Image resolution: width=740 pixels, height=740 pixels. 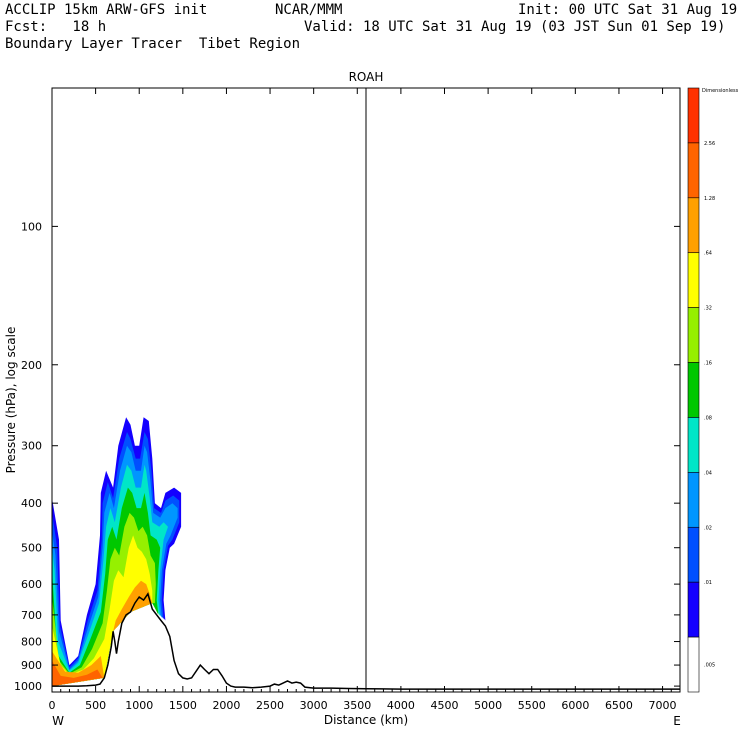 I want to click on y-tick-label: 100, so click(x=31, y=226).